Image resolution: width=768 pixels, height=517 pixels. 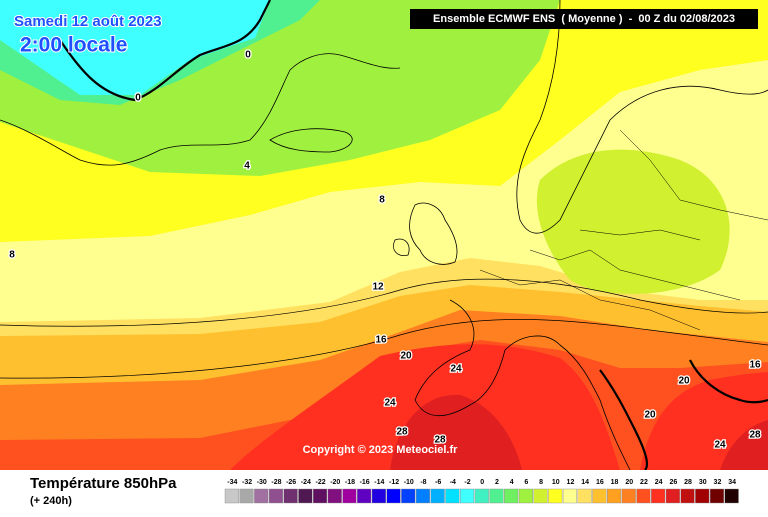 What do you see at coordinates (467, 482) in the screenshot?
I see `scale-label: -2` at bounding box center [467, 482].